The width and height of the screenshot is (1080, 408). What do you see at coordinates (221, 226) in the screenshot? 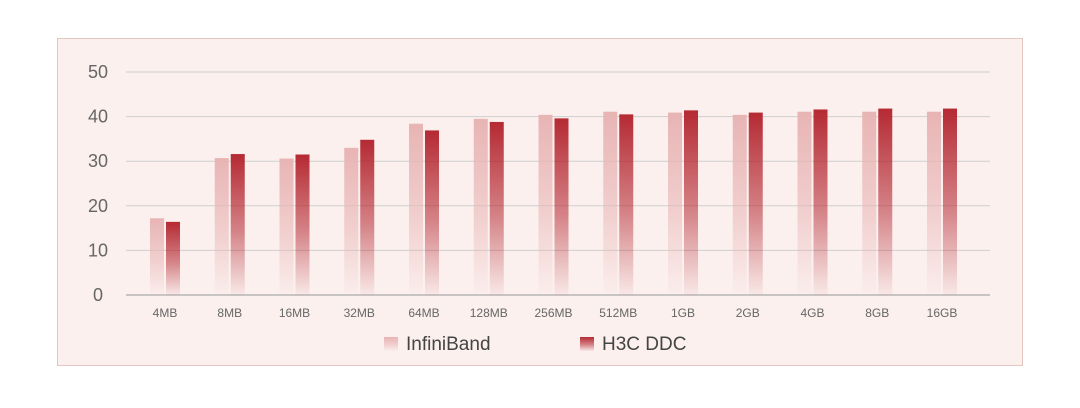
I see `bar-infiniband-8mb` at bounding box center [221, 226].